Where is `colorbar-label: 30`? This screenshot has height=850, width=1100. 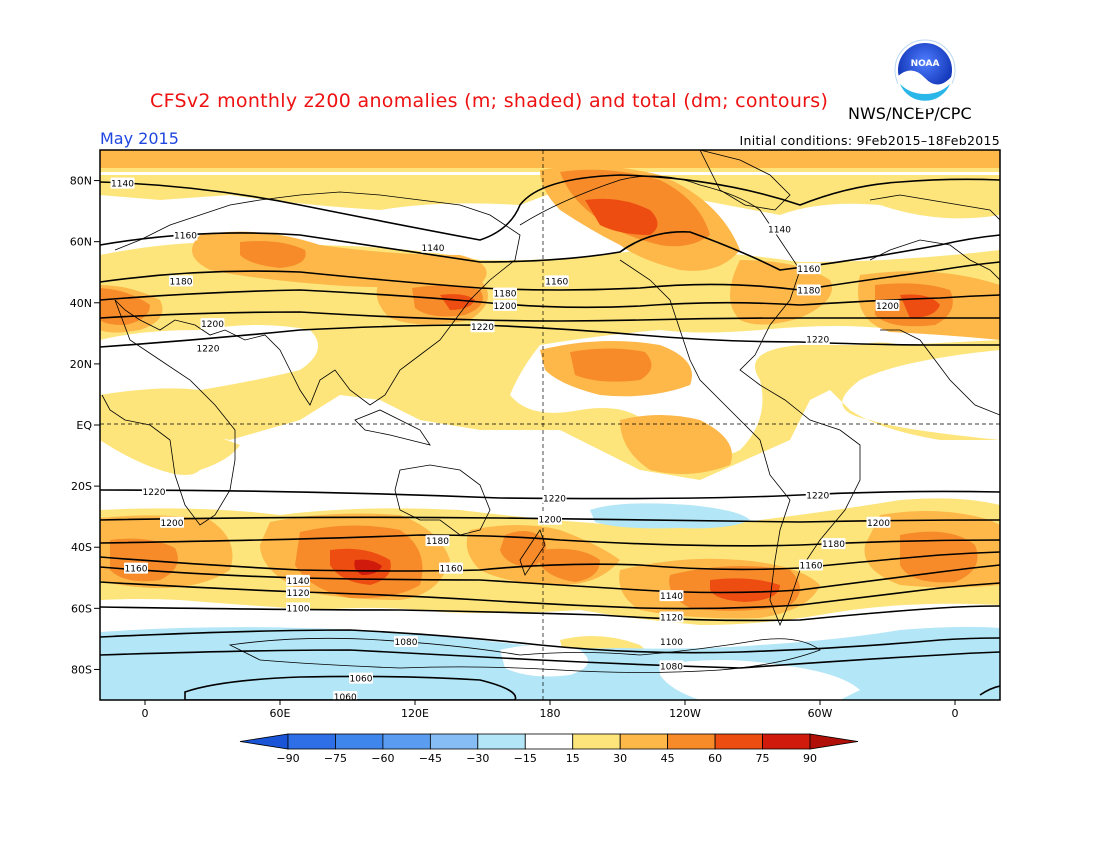 colorbar-label: 30 is located at coordinates (620, 758).